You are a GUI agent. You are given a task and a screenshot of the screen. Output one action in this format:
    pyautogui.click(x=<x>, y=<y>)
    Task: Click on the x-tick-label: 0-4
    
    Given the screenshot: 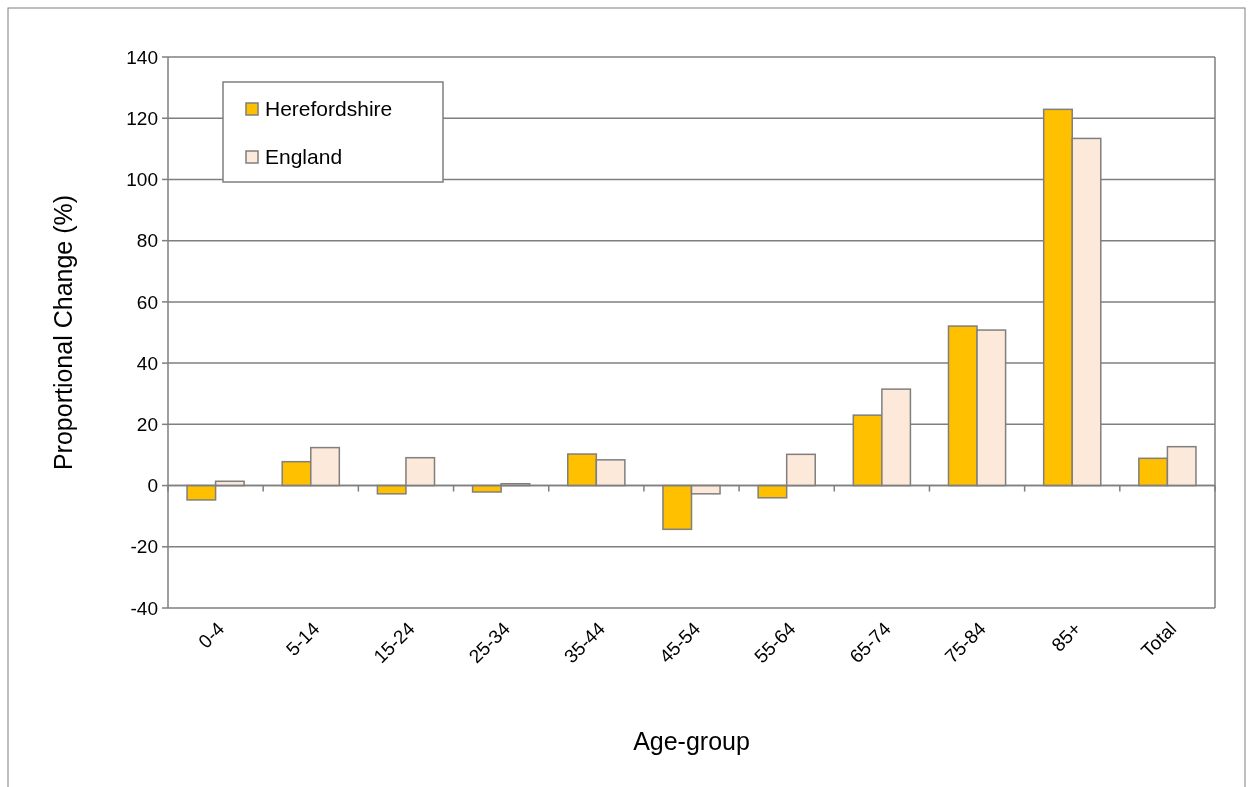 What is the action you would take?
    pyautogui.click(x=211, y=635)
    